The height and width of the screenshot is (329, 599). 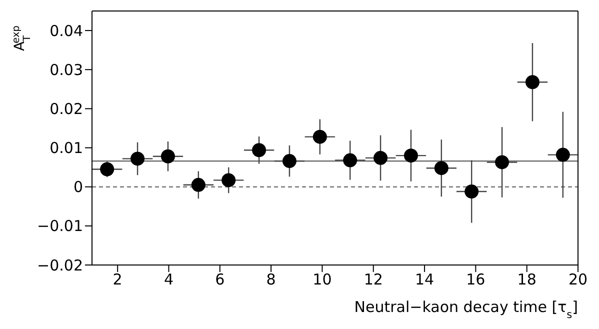 I want to click on y-tick-label: 0.04, so click(x=66, y=31).